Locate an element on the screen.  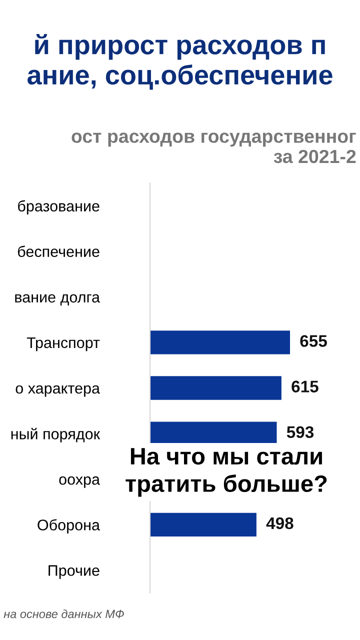
y-tick-label: Оборона is located at coordinates (69, 526).